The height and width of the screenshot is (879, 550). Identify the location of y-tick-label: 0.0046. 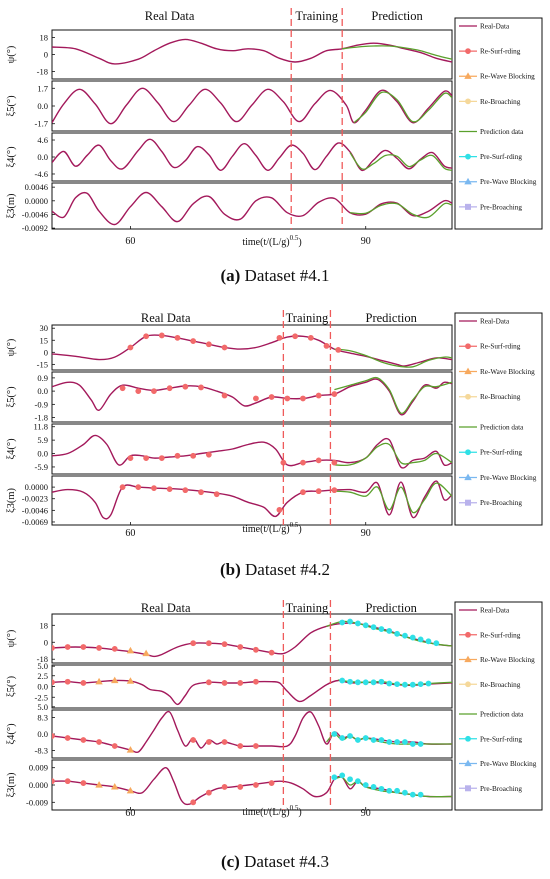
(36, 187).